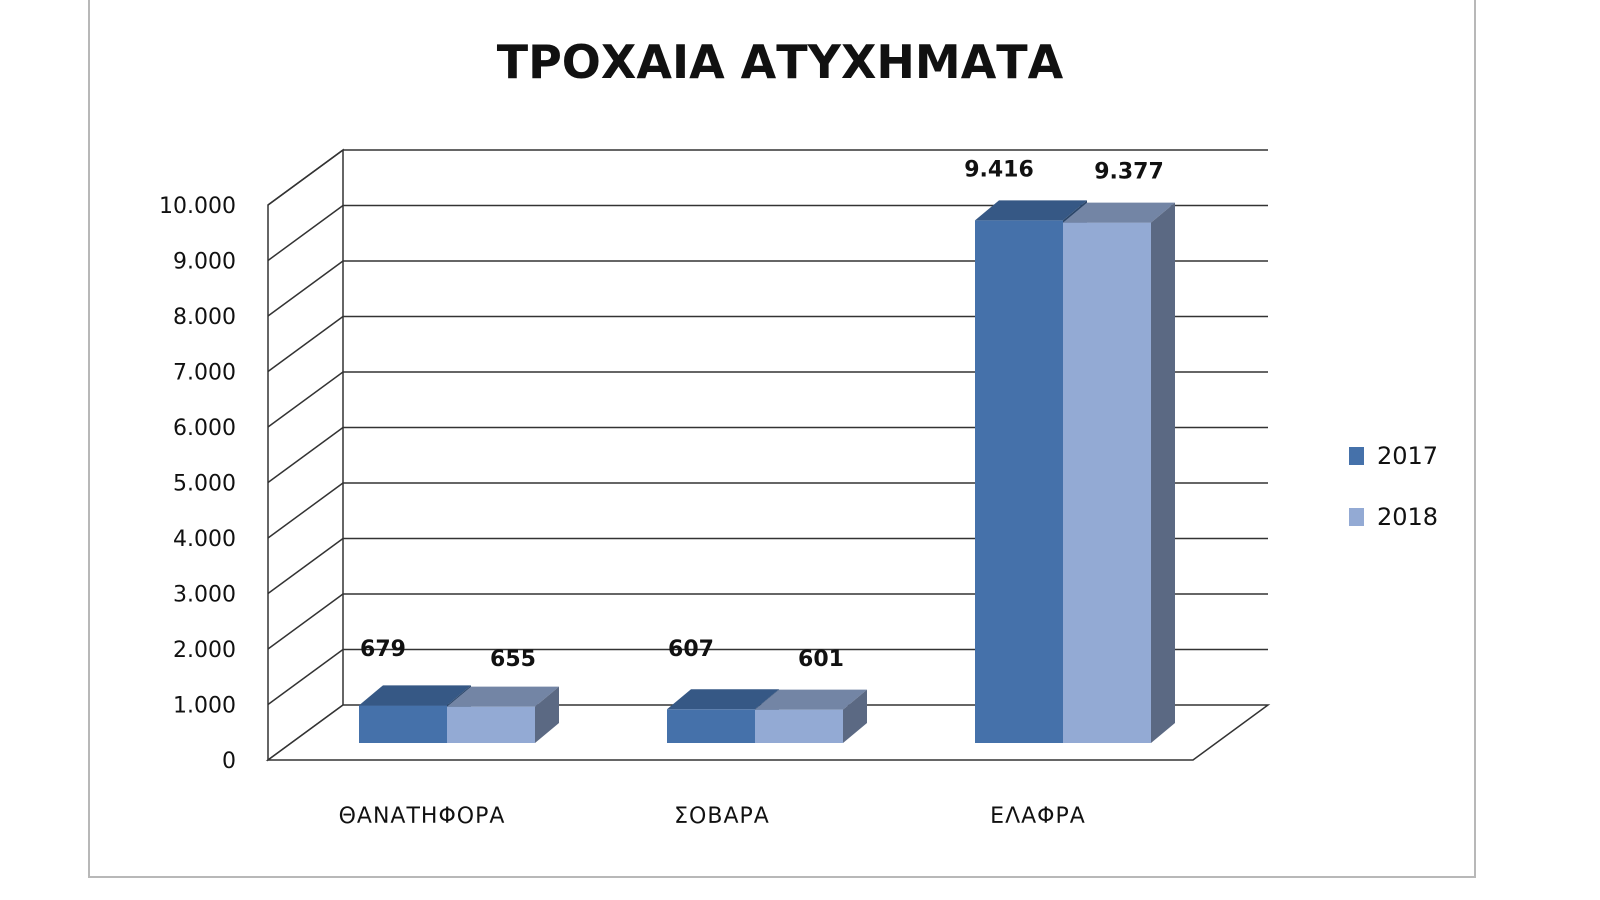  I want to click on y-tick-label: 4.000, so click(204, 539).